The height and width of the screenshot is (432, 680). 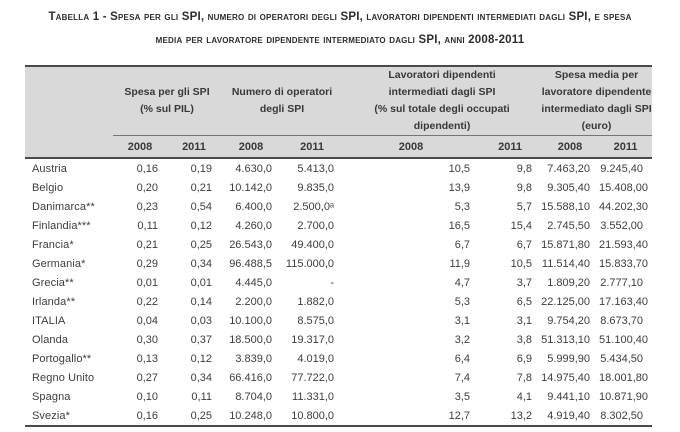 I want to click on value-cell: 1.809,20, so click(x=570, y=282).